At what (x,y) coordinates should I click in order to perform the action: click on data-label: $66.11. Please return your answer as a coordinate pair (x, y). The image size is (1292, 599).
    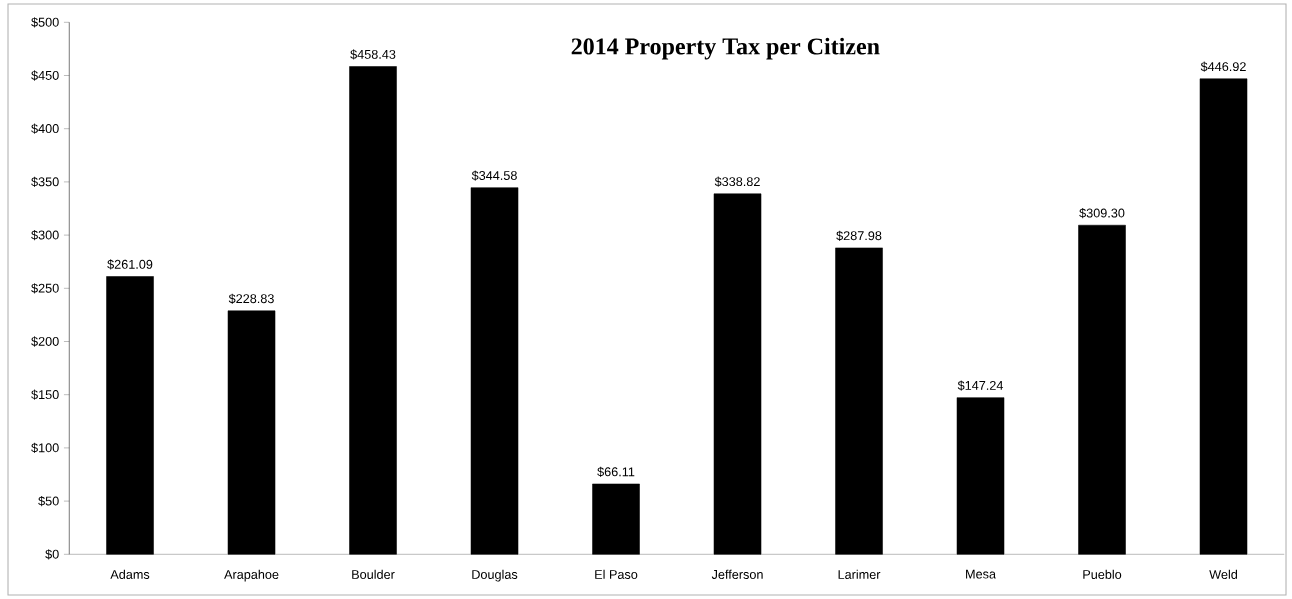
    Looking at the image, I should click on (616, 472).